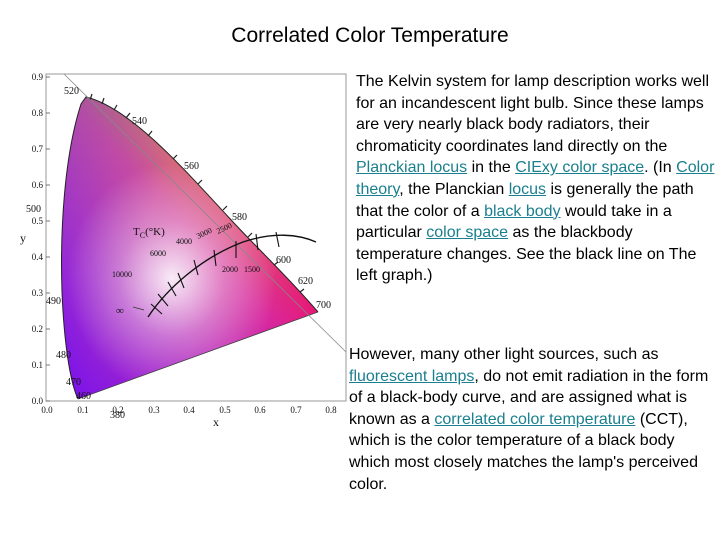 The height and width of the screenshot is (540, 720). Describe the element at coordinates (38, 77) in the screenshot. I see `y-tick-label: 0.9` at that location.